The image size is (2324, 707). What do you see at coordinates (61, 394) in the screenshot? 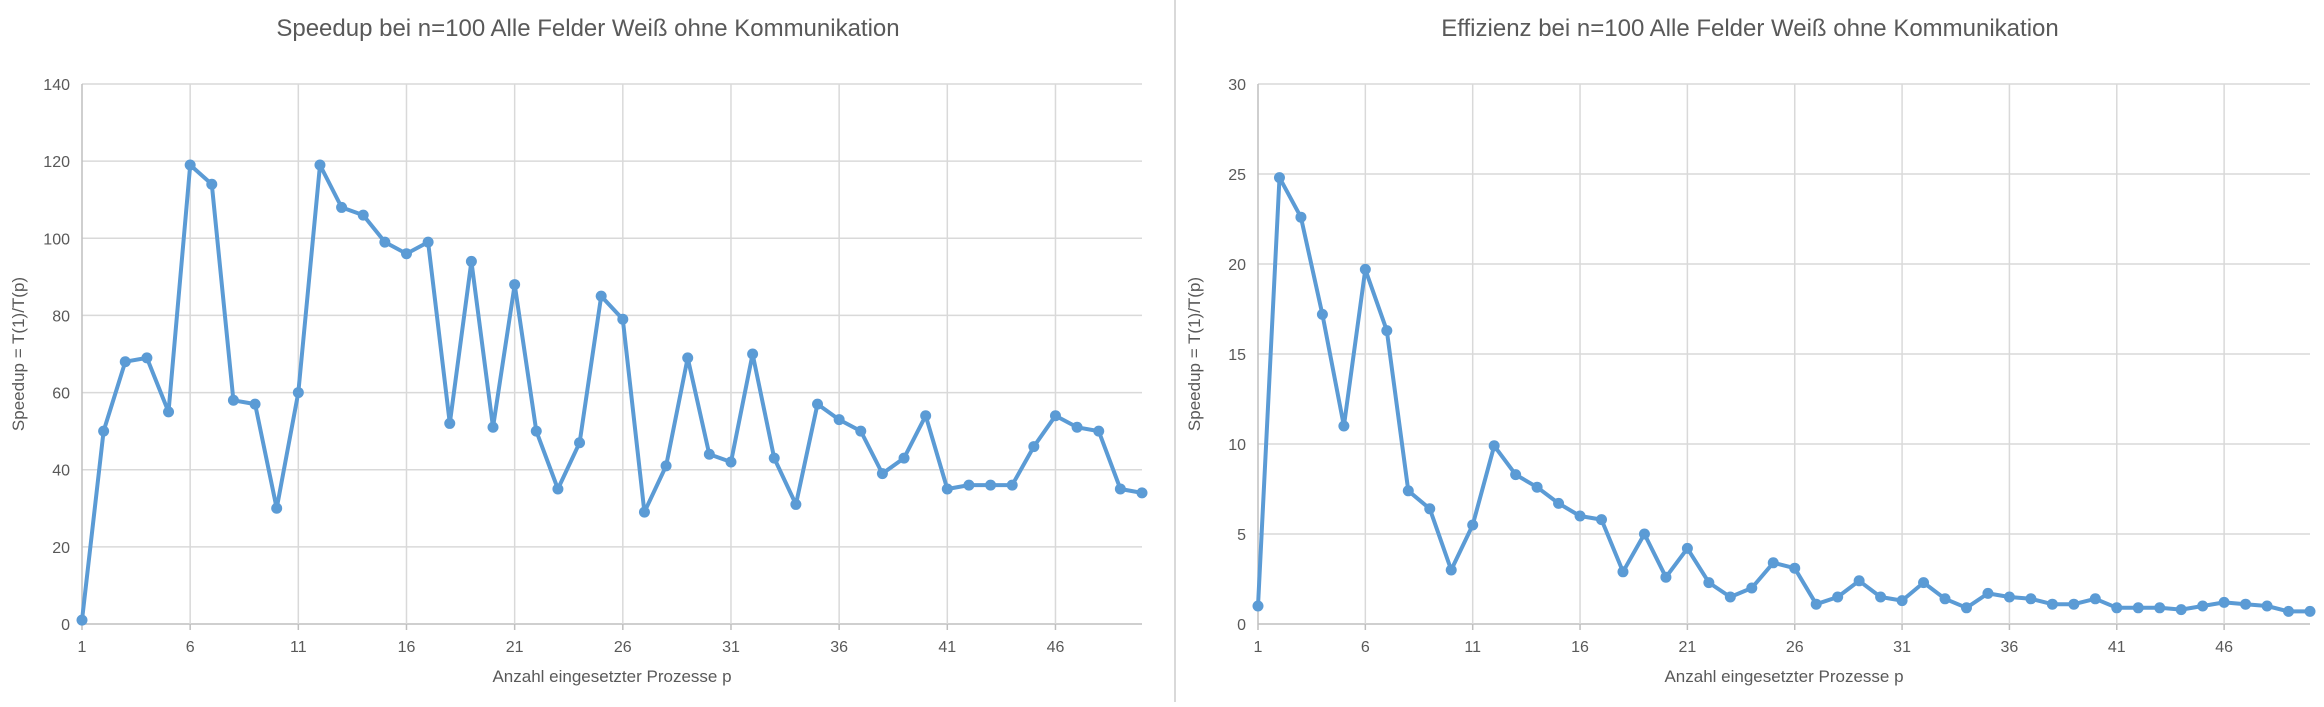
I see `y-tick-label: 60` at bounding box center [61, 394].